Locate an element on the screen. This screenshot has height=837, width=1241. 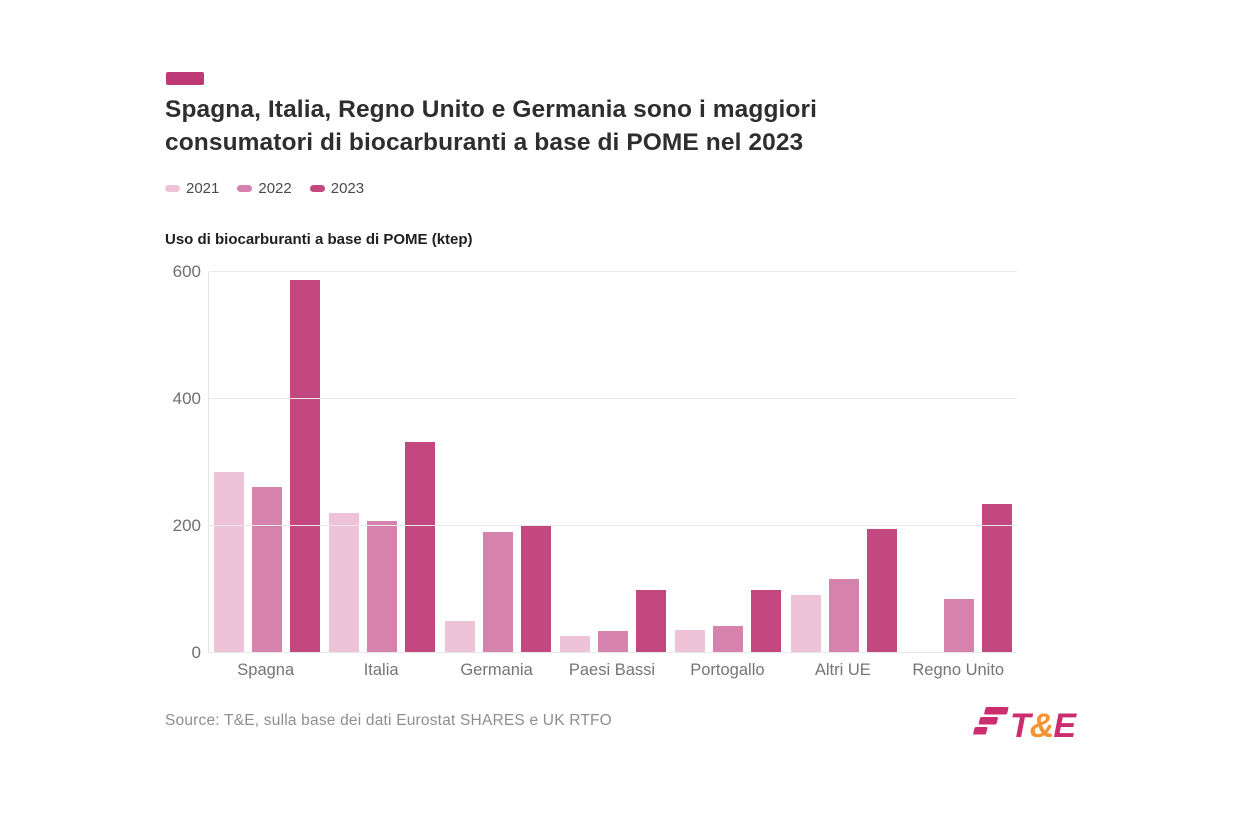
y-tick-label-0: 0 is located at coordinates (196, 652).